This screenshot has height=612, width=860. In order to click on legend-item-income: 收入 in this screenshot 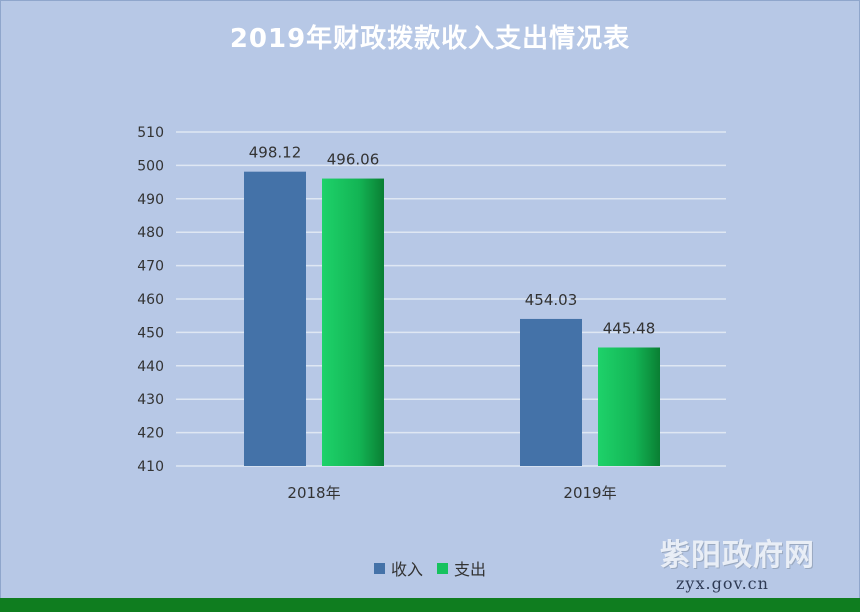, I will do `click(398, 568)`.